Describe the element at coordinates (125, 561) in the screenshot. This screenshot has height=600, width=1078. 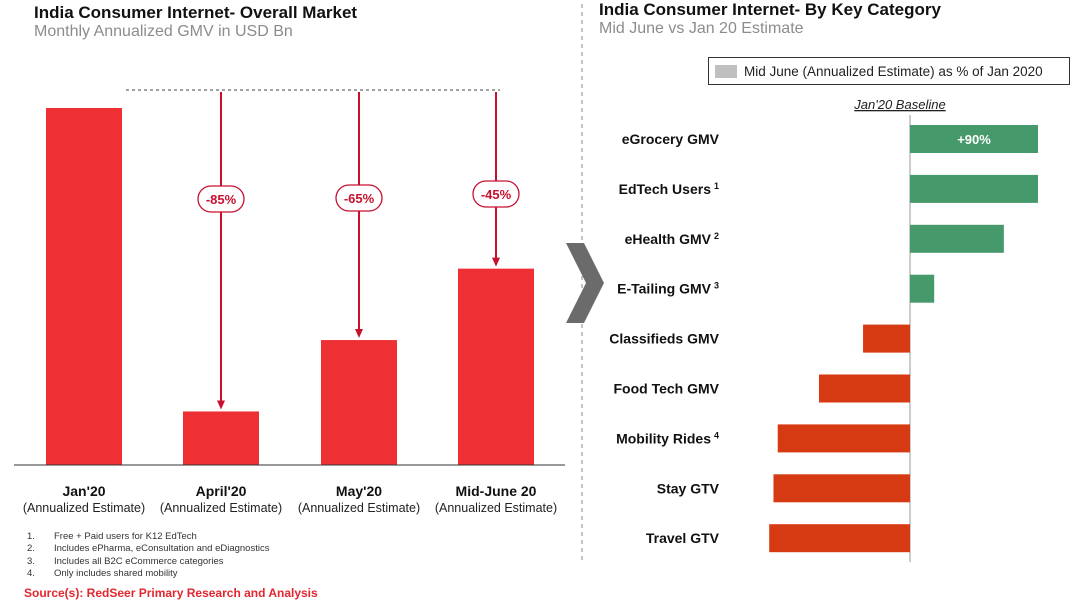
I see `footnote-item: 3. Includes all B2C eCommerce categories` at that location.